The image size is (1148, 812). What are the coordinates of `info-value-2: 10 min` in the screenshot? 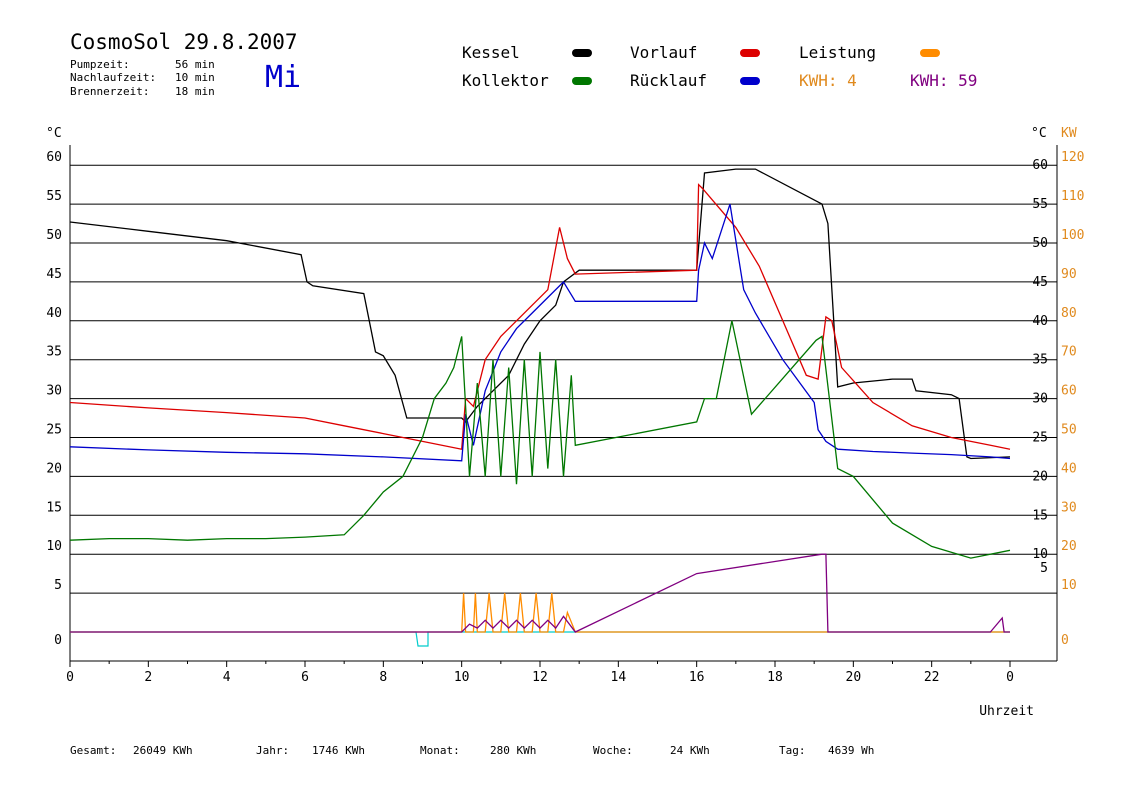 It's located at (195, 77).